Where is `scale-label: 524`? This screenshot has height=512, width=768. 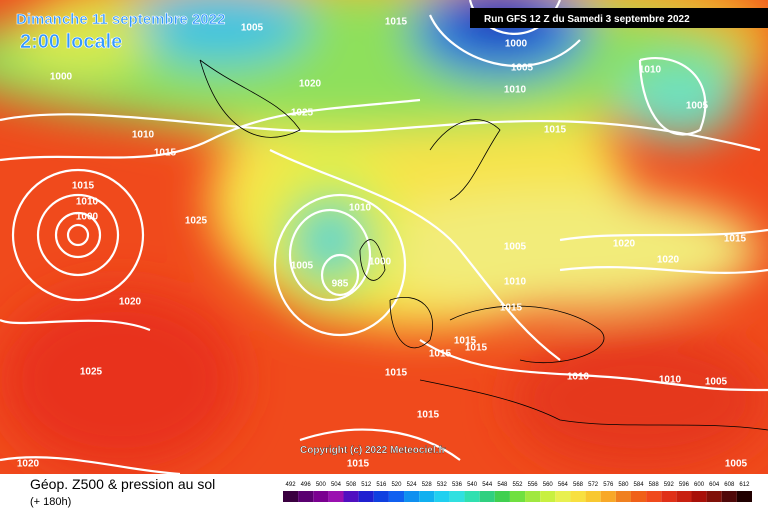 scale-label: 524 is located at coordinates (412, 485).